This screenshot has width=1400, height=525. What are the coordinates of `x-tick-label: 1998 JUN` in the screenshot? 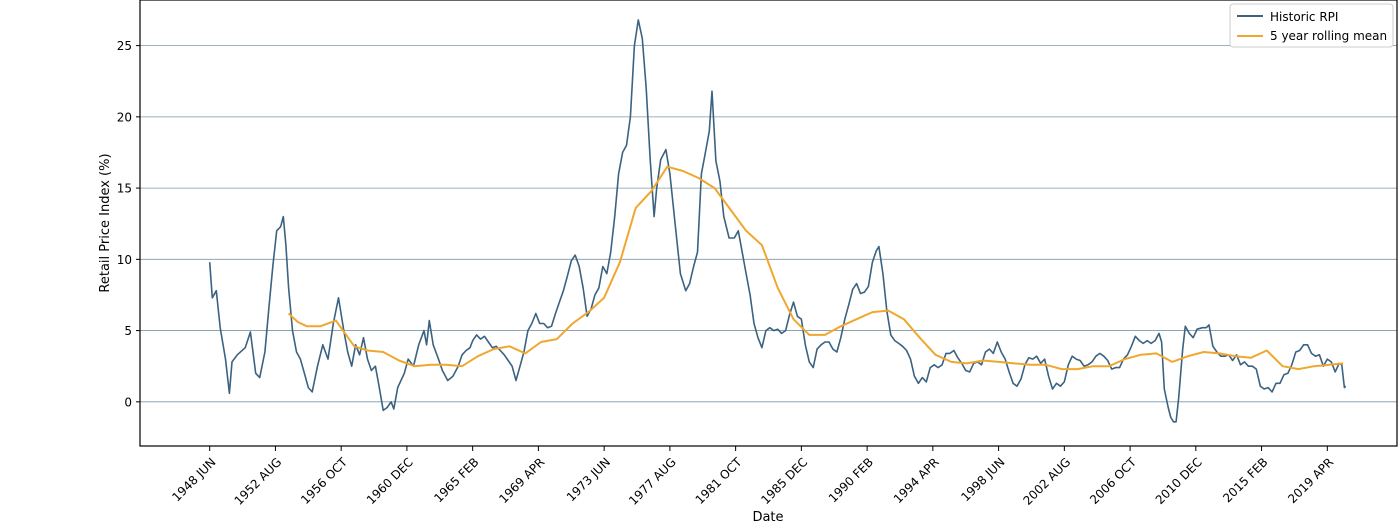 It's located at (982, 479).